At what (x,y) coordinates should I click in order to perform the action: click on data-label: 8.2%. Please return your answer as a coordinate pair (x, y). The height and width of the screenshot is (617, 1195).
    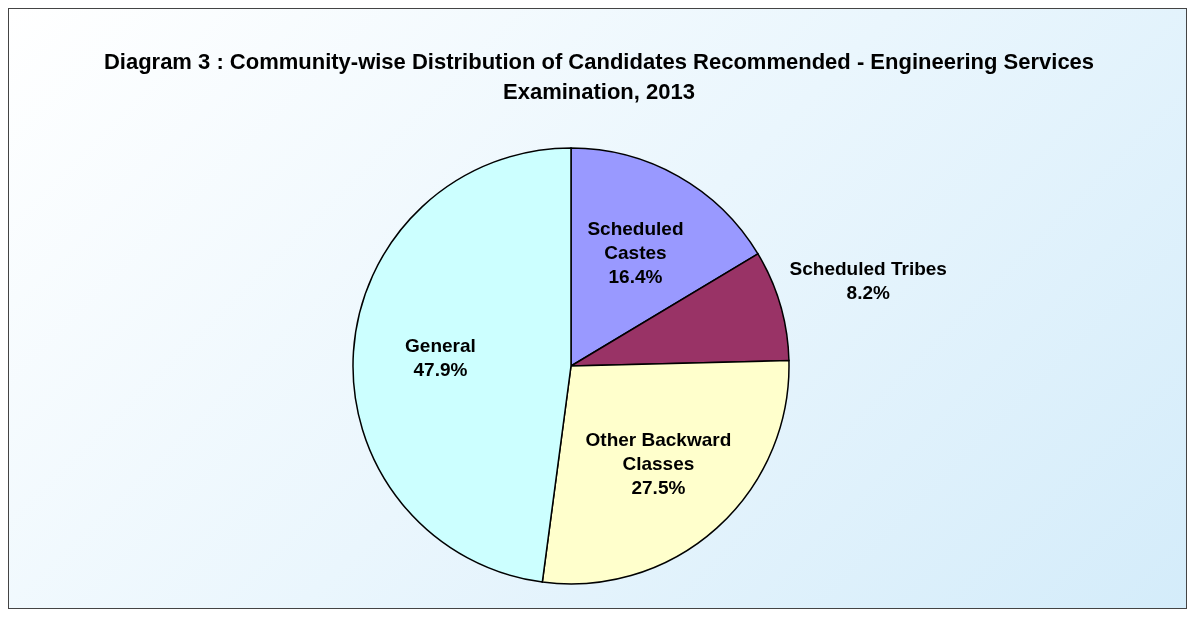
    Looking at the image, I should click on (868, 292).